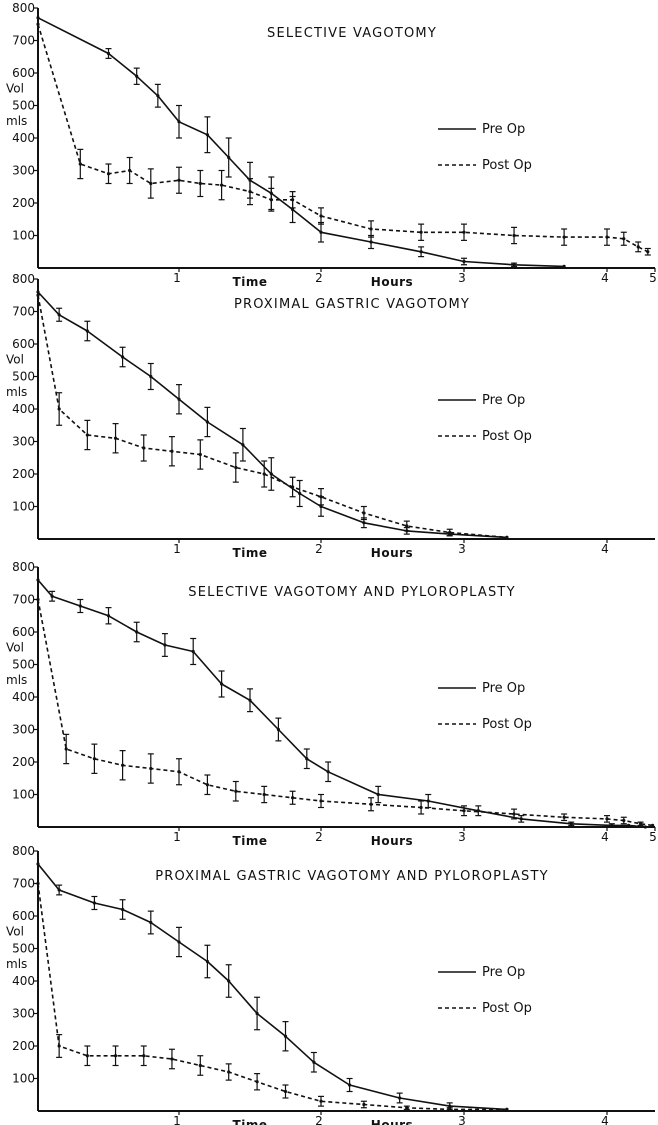 This screenshot has height=1125, width=658. What do you see at coordinates (23, 41) in the screenshot?
I see `y-tick-label: 700` at bounding box center [23, 41].